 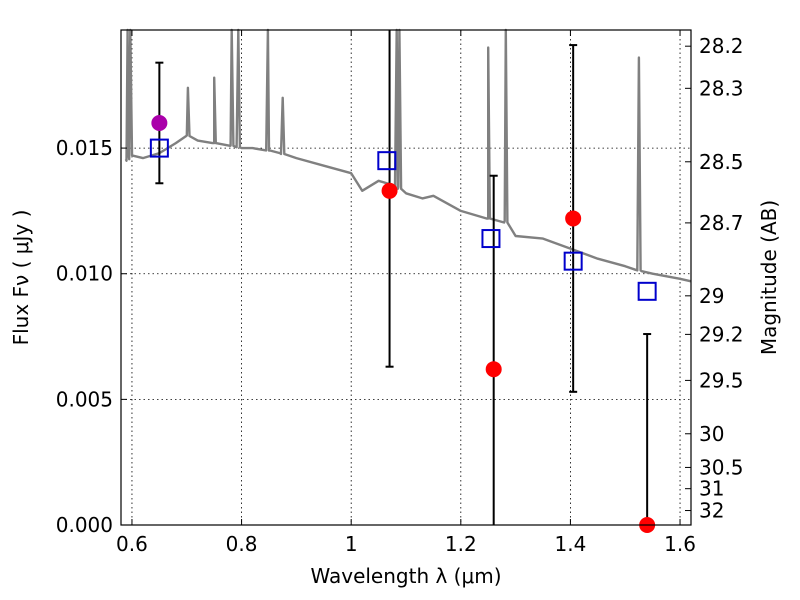 What do you see at coordinates (721, 223) in the screenshot?
I see `y2-tick-label: 28.7` at bounding box center [721, 223].